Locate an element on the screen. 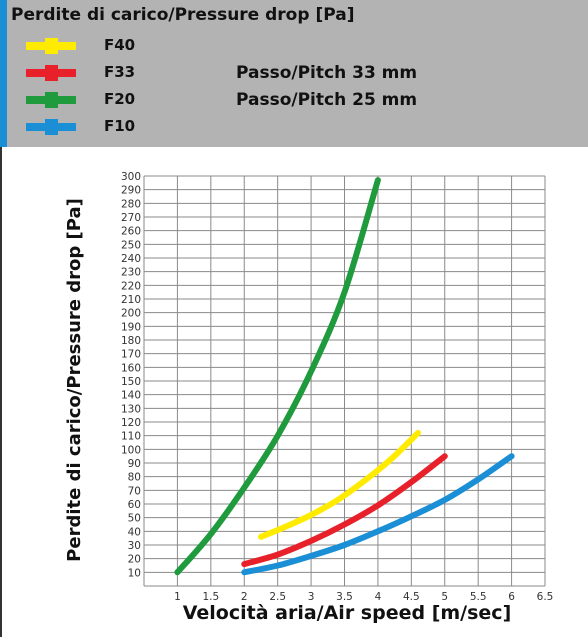 The width and height of the screenshot is (588, 637). y-tick-label: 50 is located at coordinates (134, 519).